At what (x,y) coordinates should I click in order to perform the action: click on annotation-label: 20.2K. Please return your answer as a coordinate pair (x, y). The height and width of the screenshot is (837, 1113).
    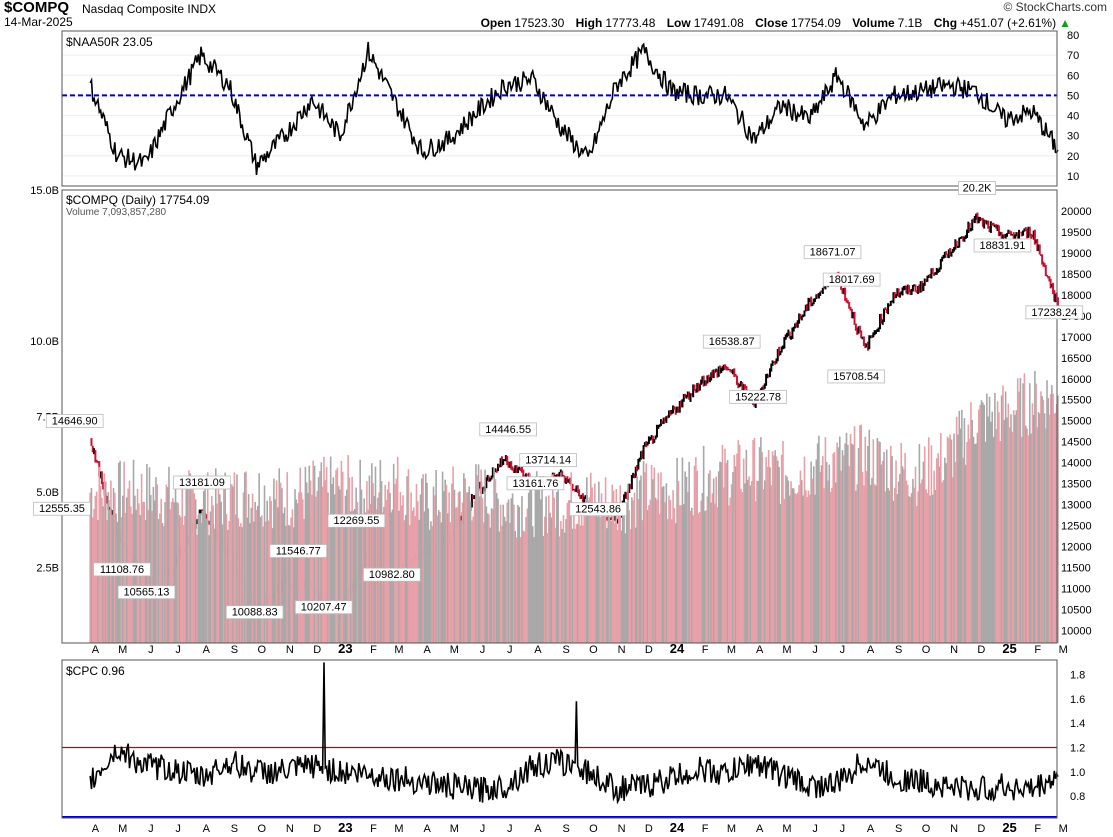
    Looking at the image, I should click on (977, 189).